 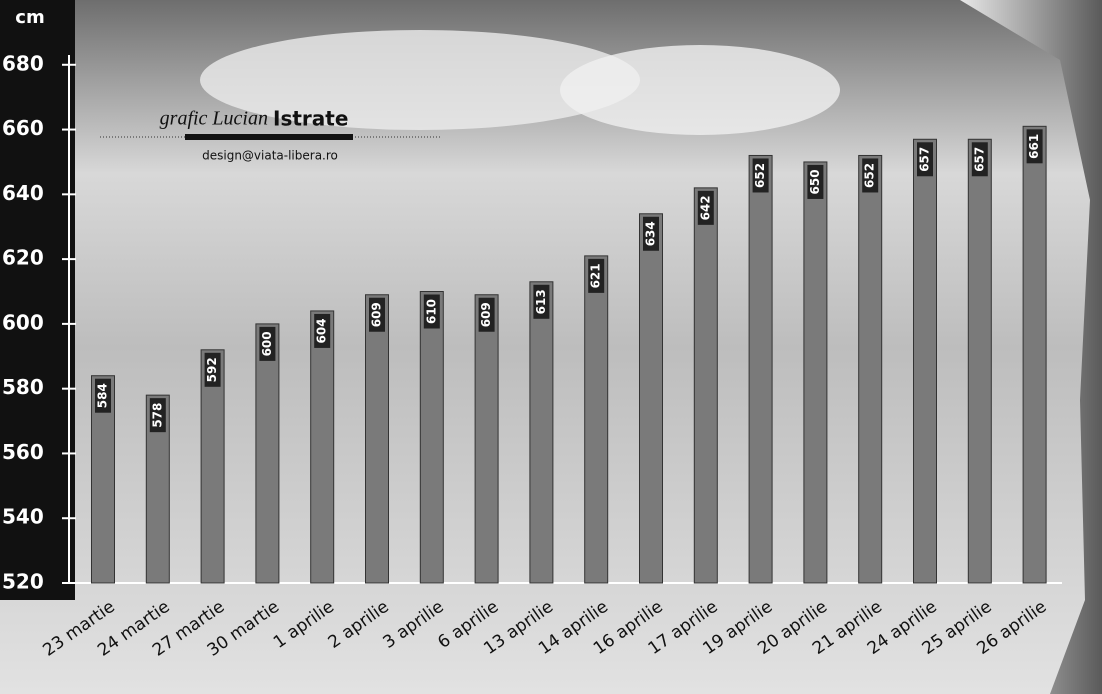 What do you see at coordinates (23, 193) in the screenshot?
I see `y-tick-label: 640` at bounding box center [23, 193].